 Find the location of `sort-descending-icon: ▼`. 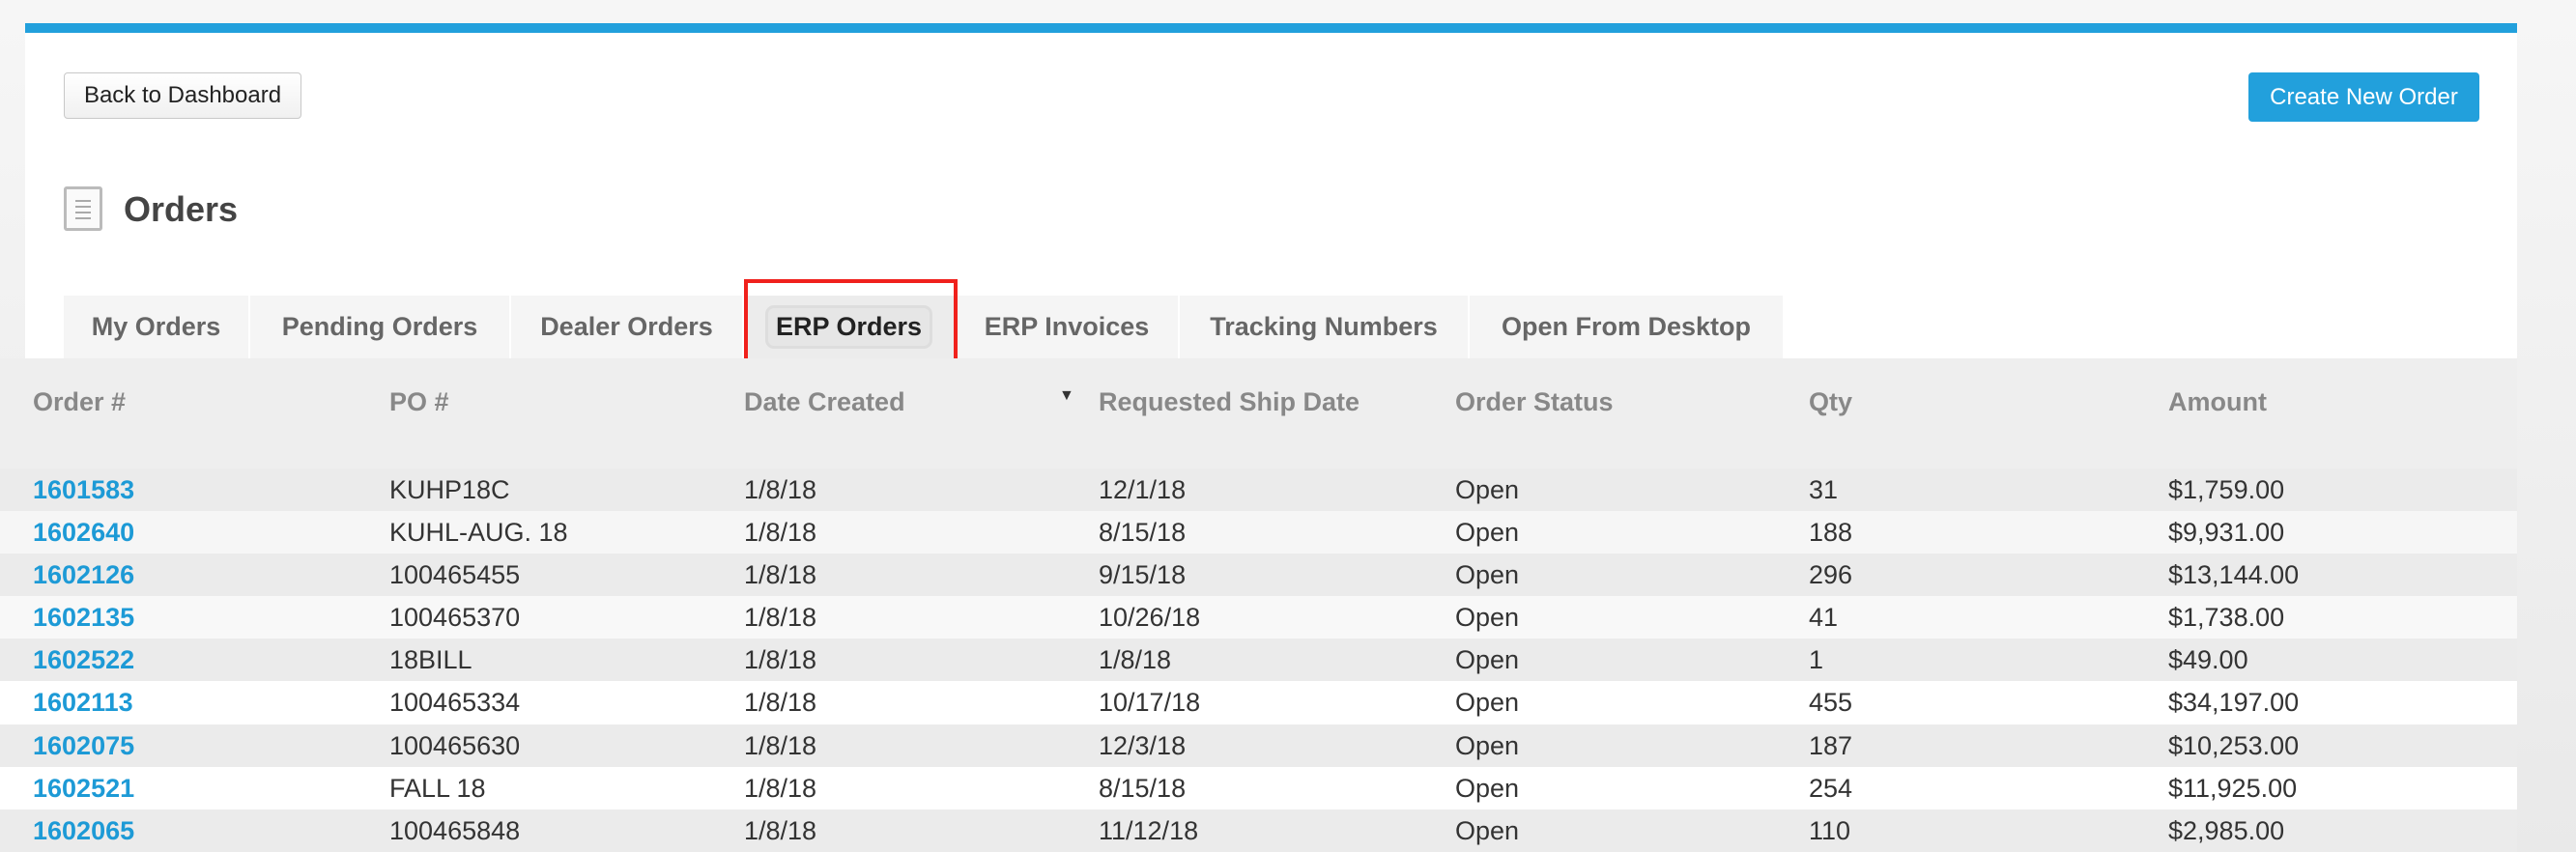

sort-descending-icon: ▼ is located at coordinates (1066, 395).